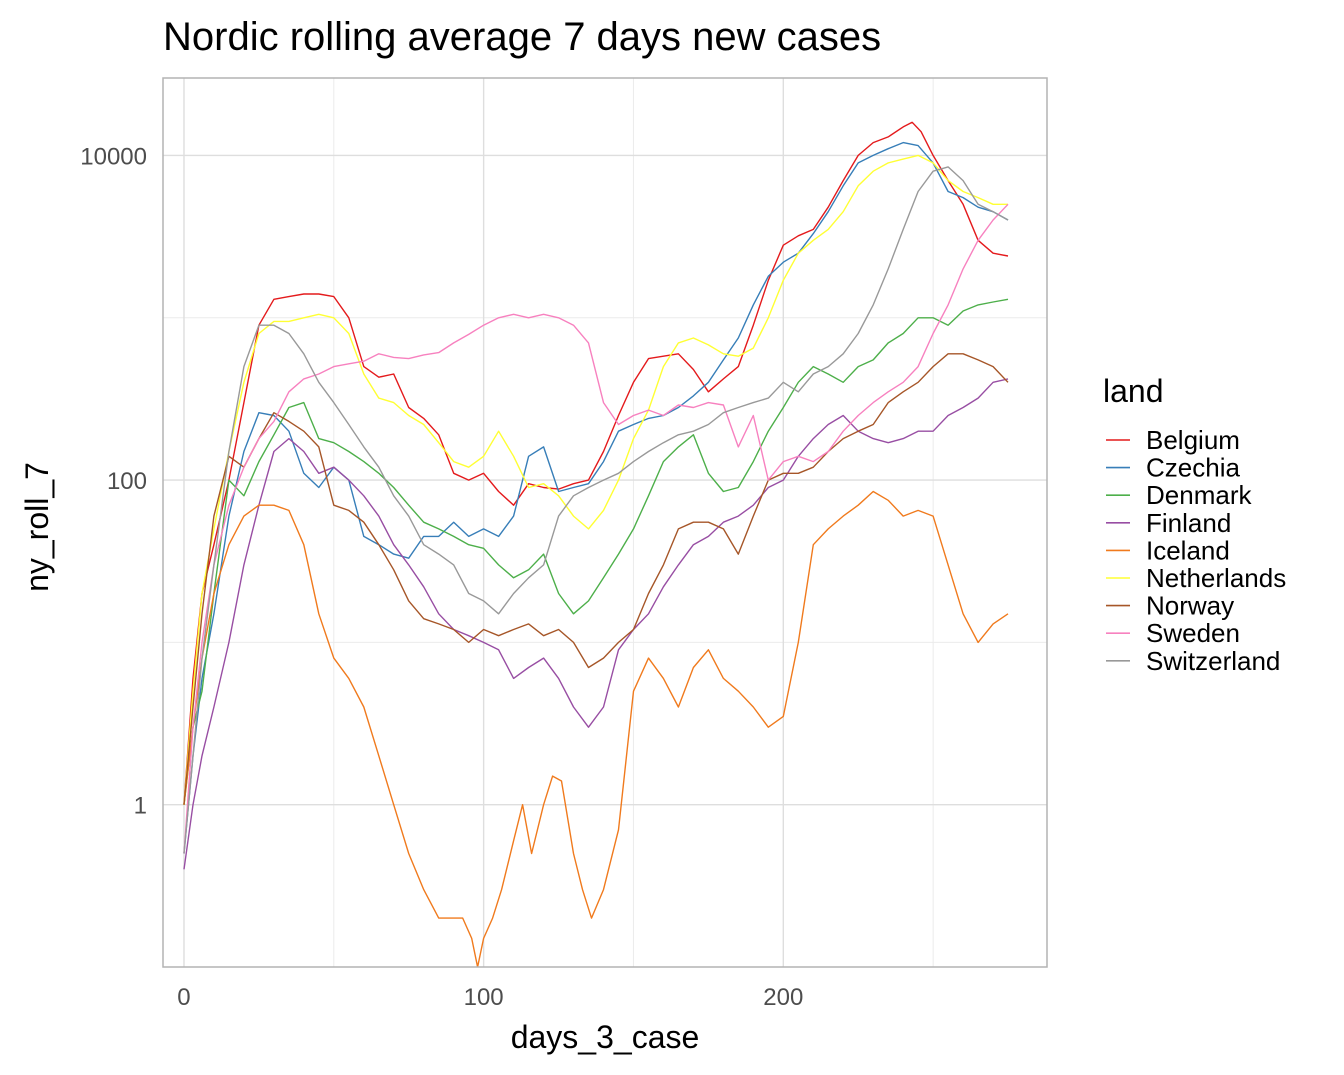  Describe the element at coordinates (522, 37) in the screenshot. I see `chart-title: Nordic rolling average 7 days new cases` at that location.